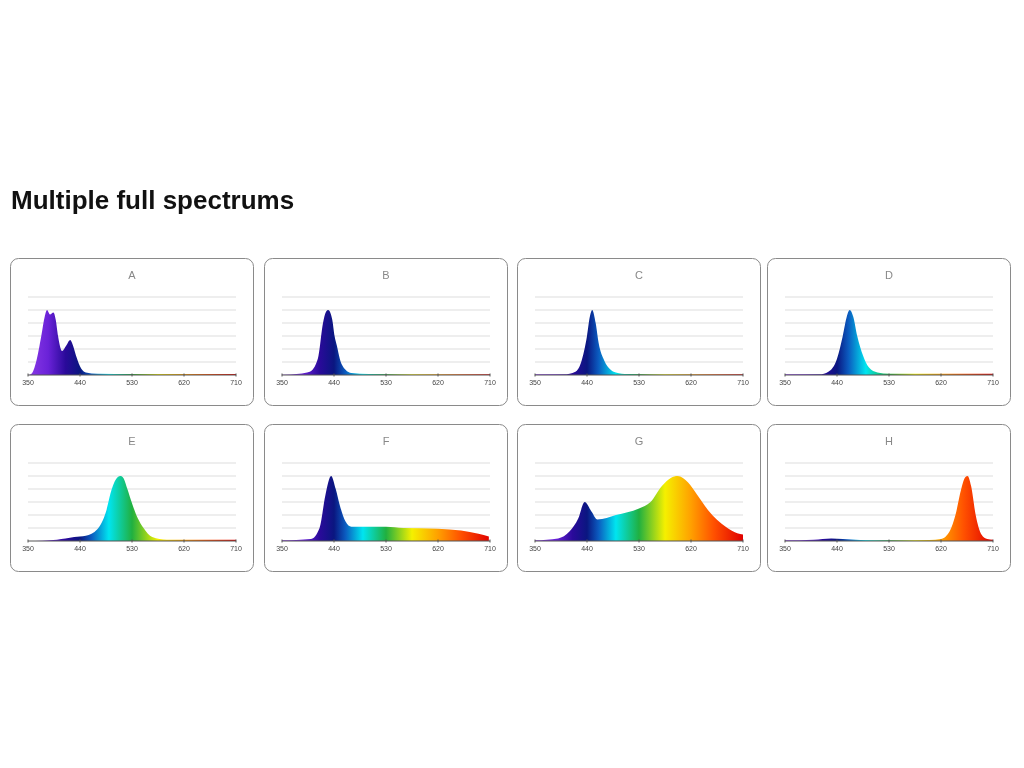 This screenshot has height=768, width=1024. What do you see at coordinates (132, 275) in the screenshot?
I see `chart-title: A` at bounding box center [132, 275].